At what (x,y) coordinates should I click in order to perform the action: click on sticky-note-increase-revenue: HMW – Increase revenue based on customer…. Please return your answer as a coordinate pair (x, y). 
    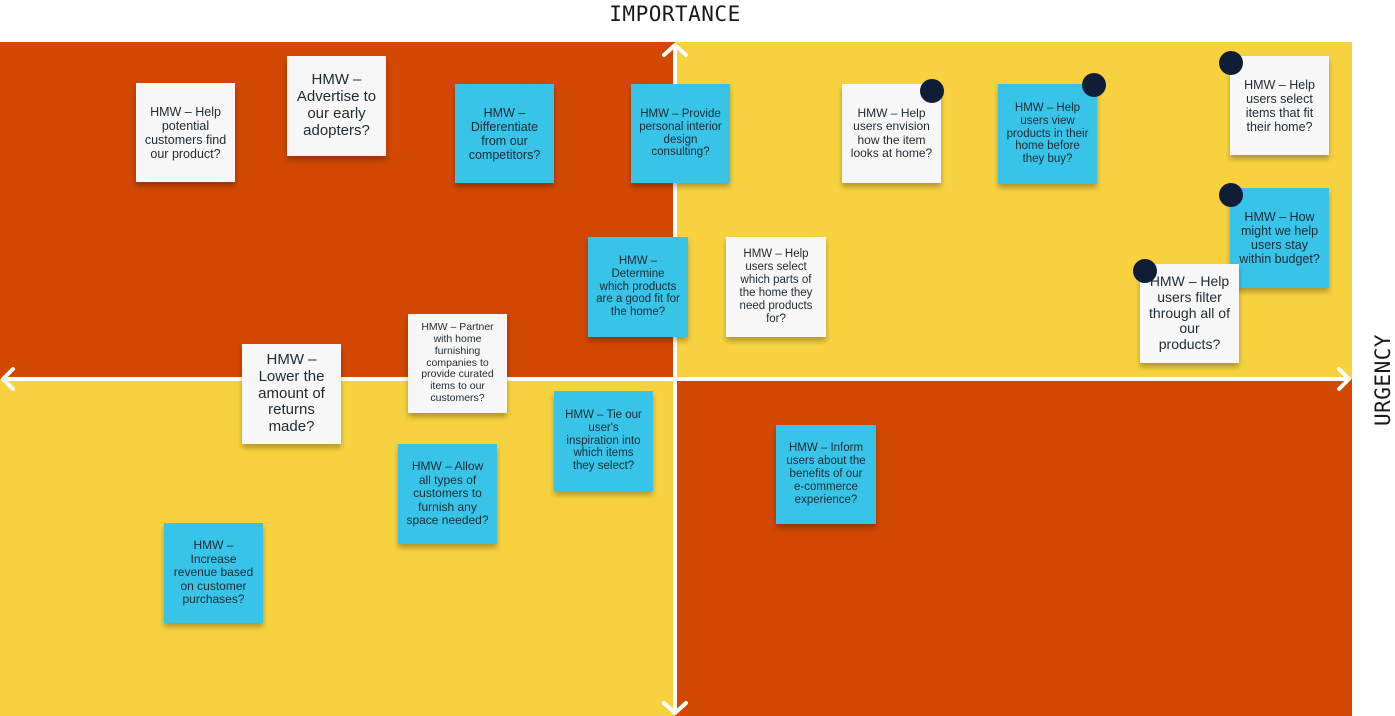
    Looking at the image, I should click on (213, 573).